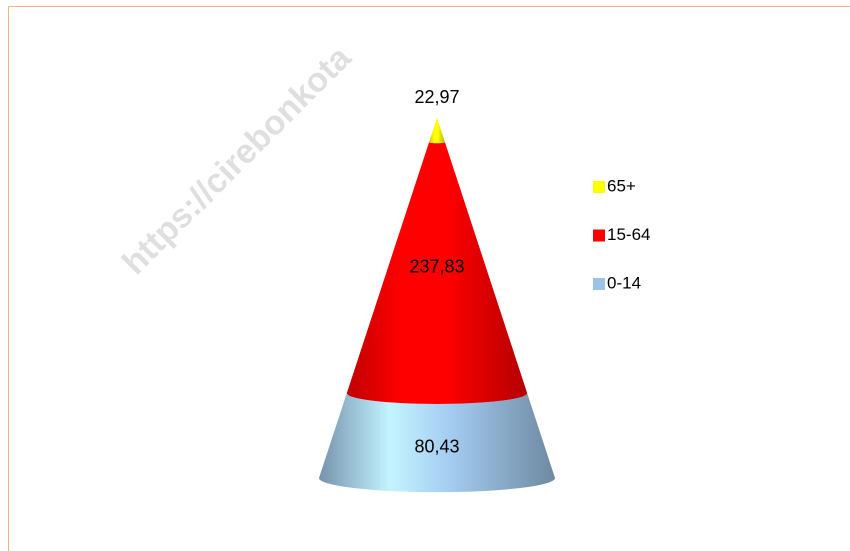 The width and height of the screenshot is (850, 551). I want to click on legend-label: 65+, so click(621, 185).